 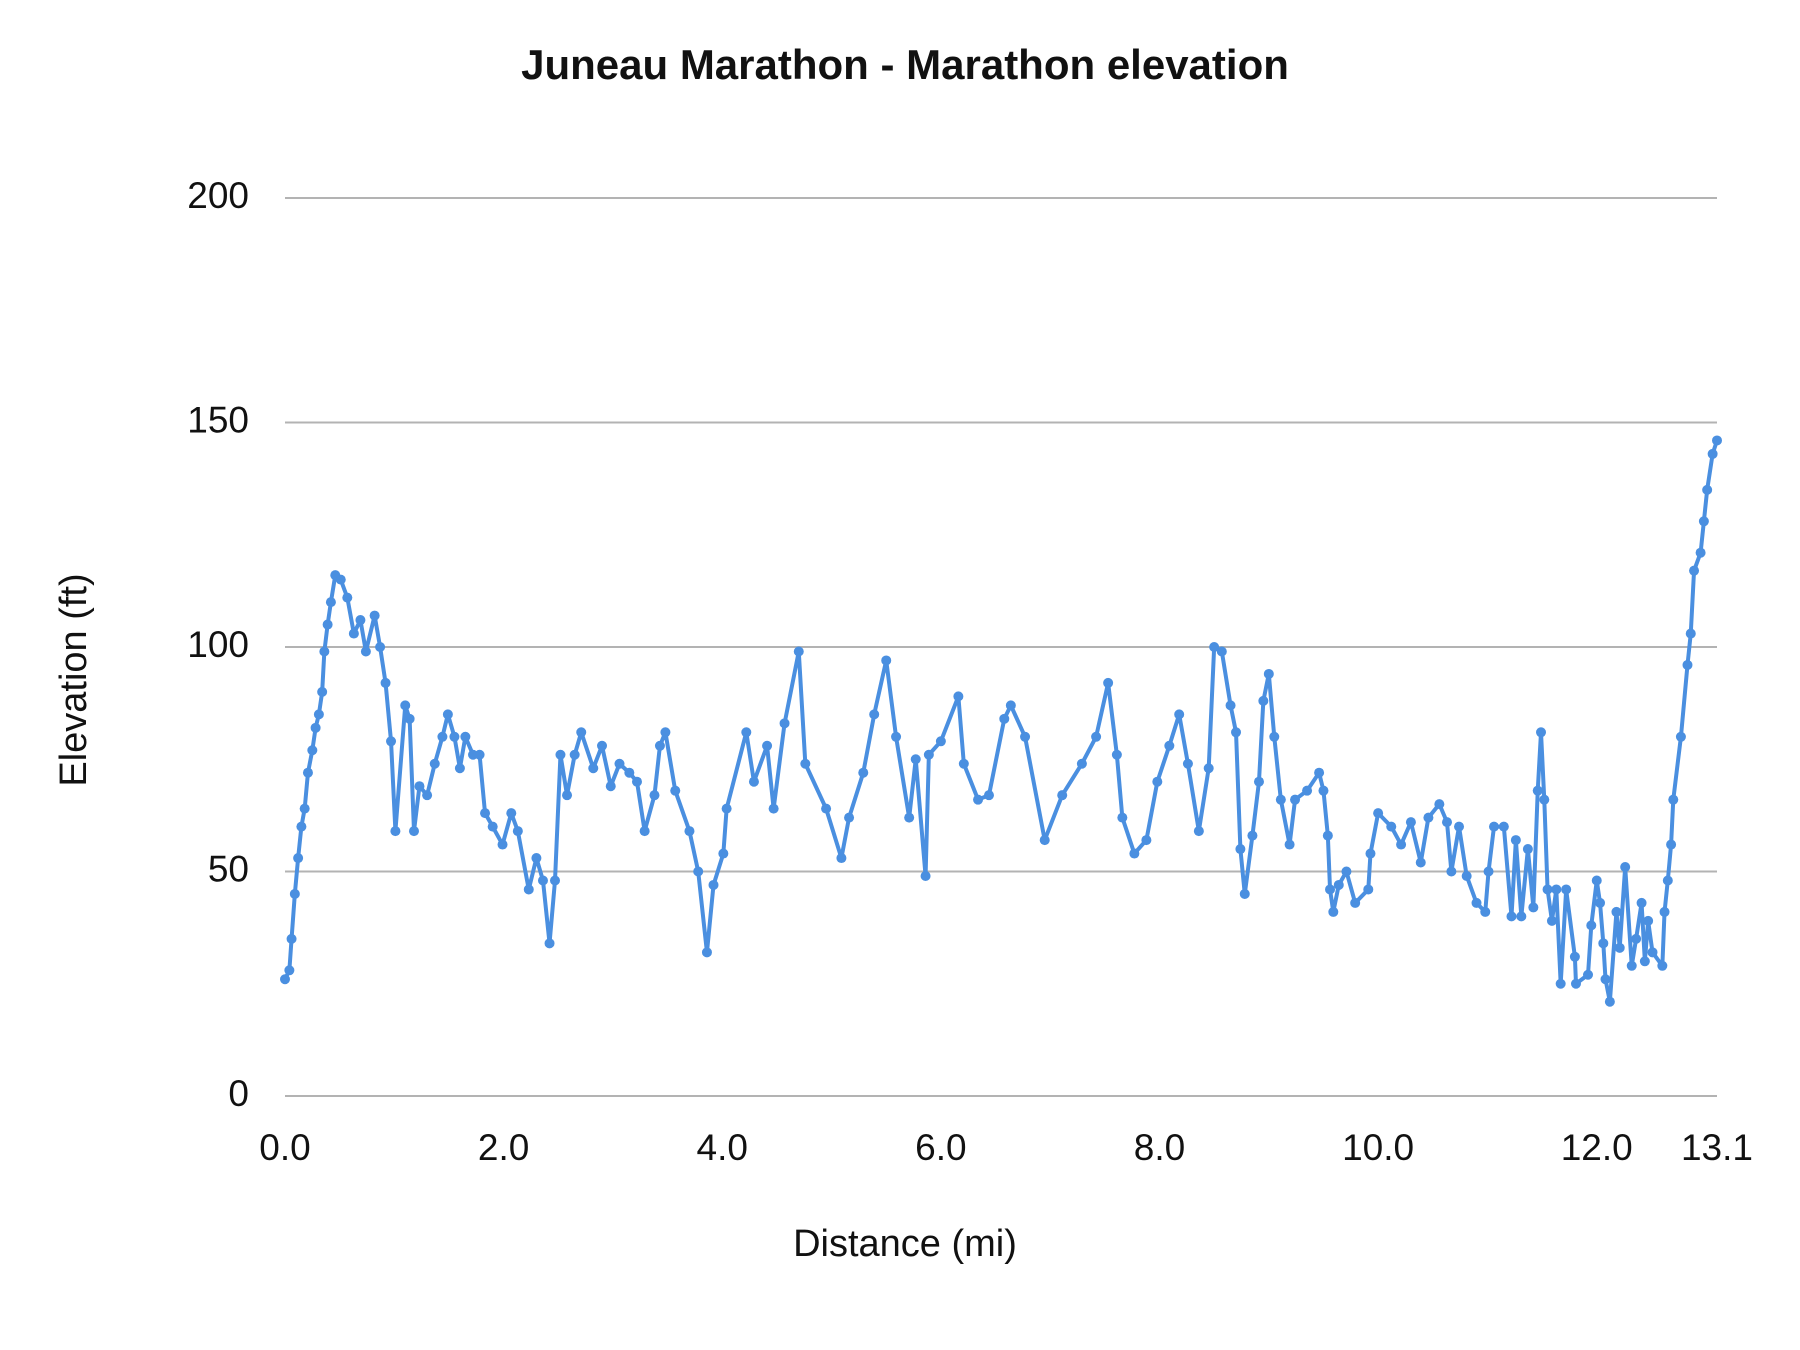 What do you see at coordinates (905, 1244) in the screenshot?
I see `x-axis-label: Distance (mi)` at bounding box center [905, 1244].